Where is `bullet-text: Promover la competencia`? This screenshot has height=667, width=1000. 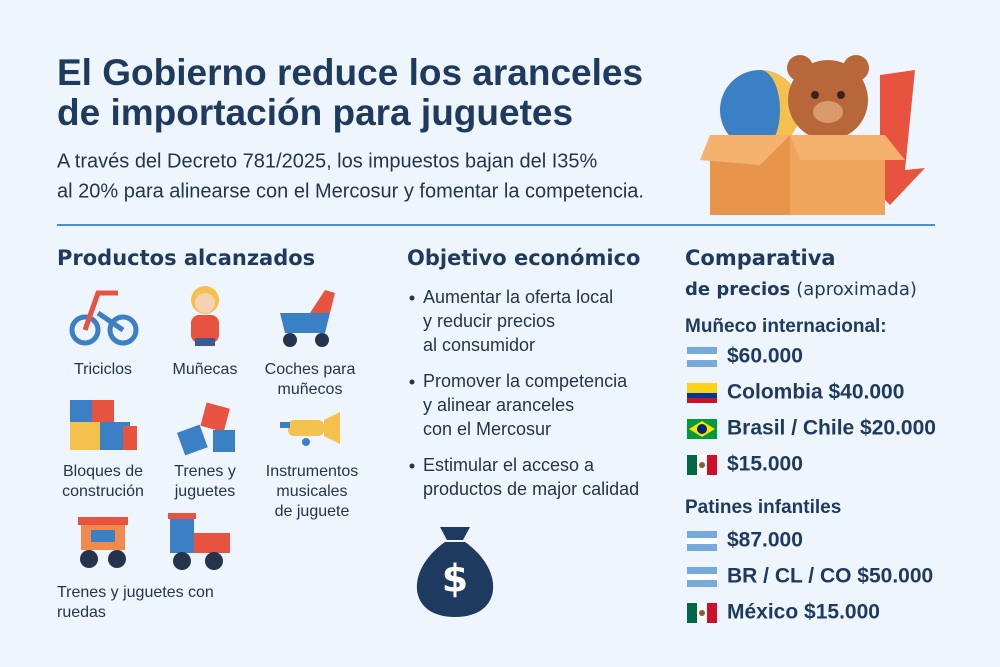 bullet-text: Promover la competencia is located at coordinates (525, 381).